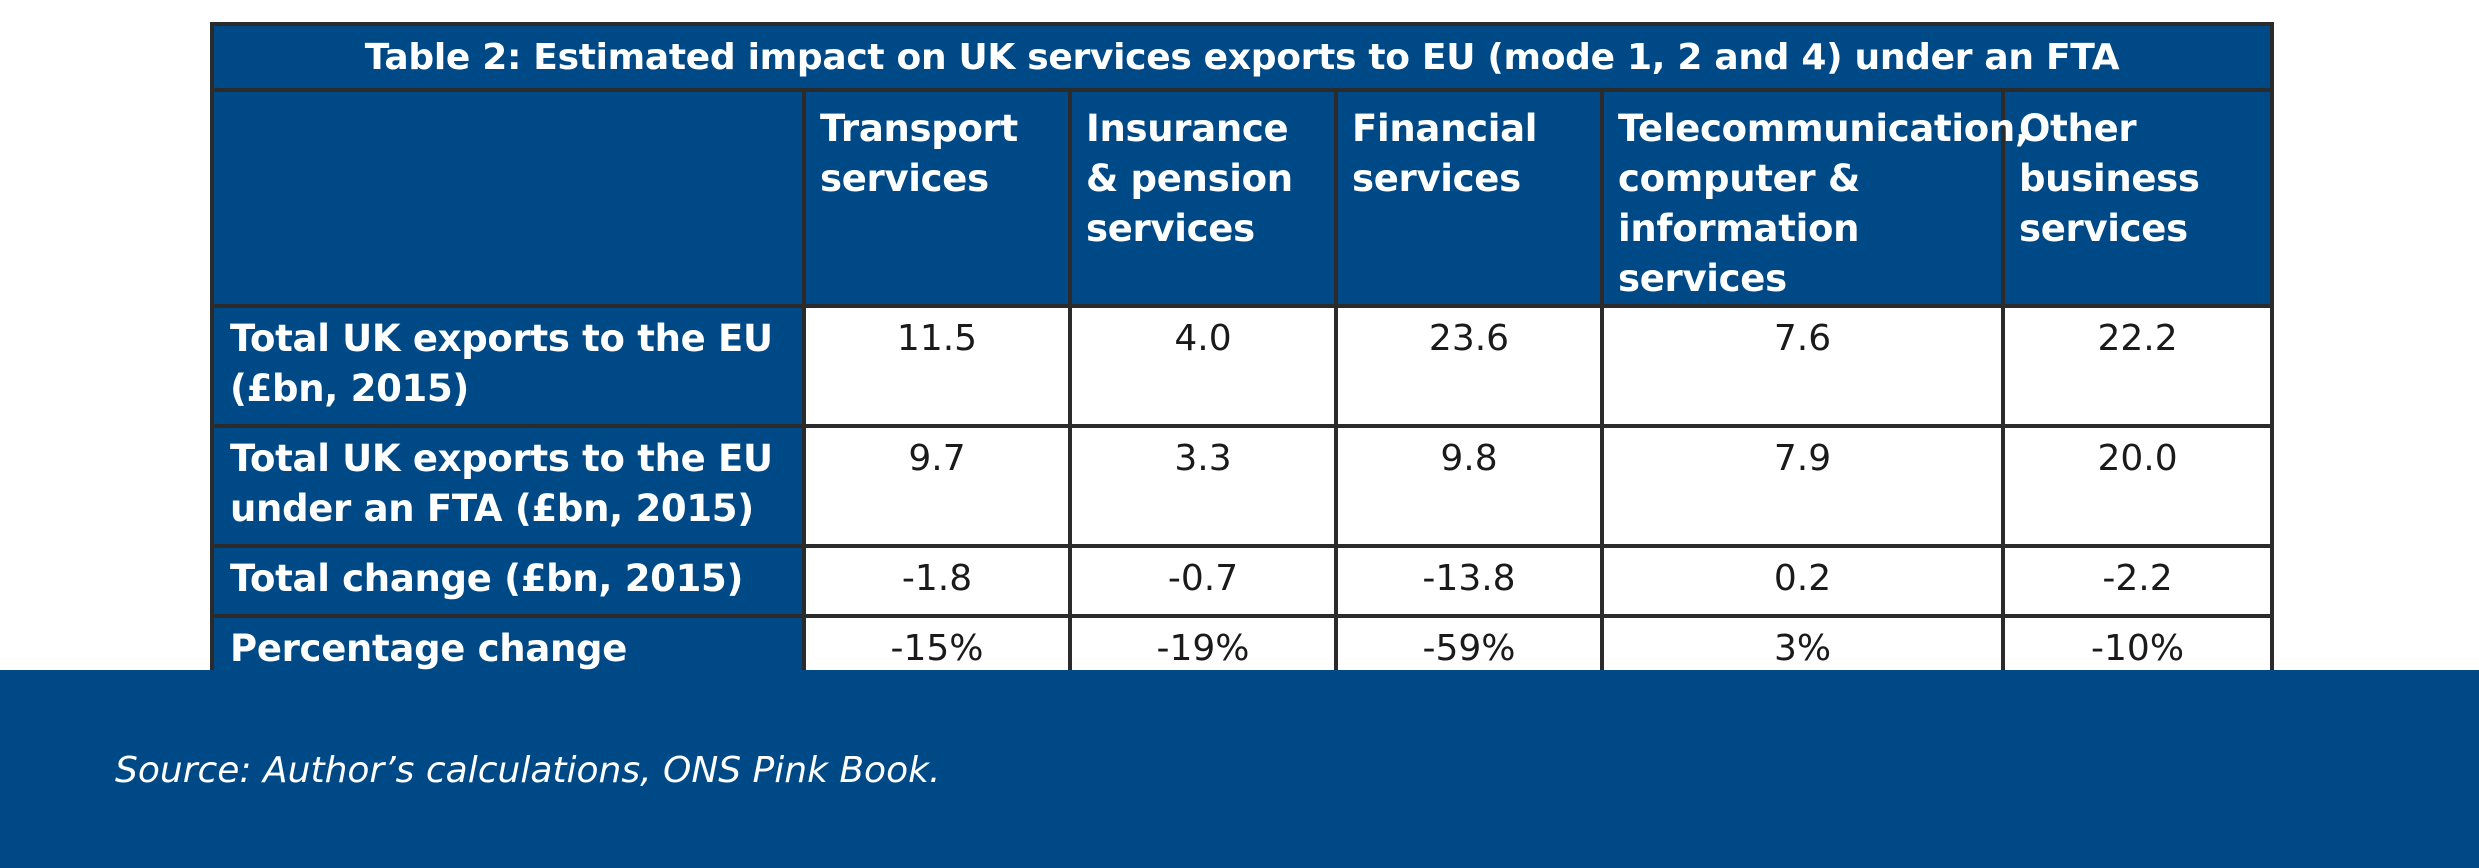 Image resolution: width=2479 pixels, height=868 pixels. Describe the element at coordinates (1187, 128) in the screenshot. I see `header-line: Insurance` at that location.